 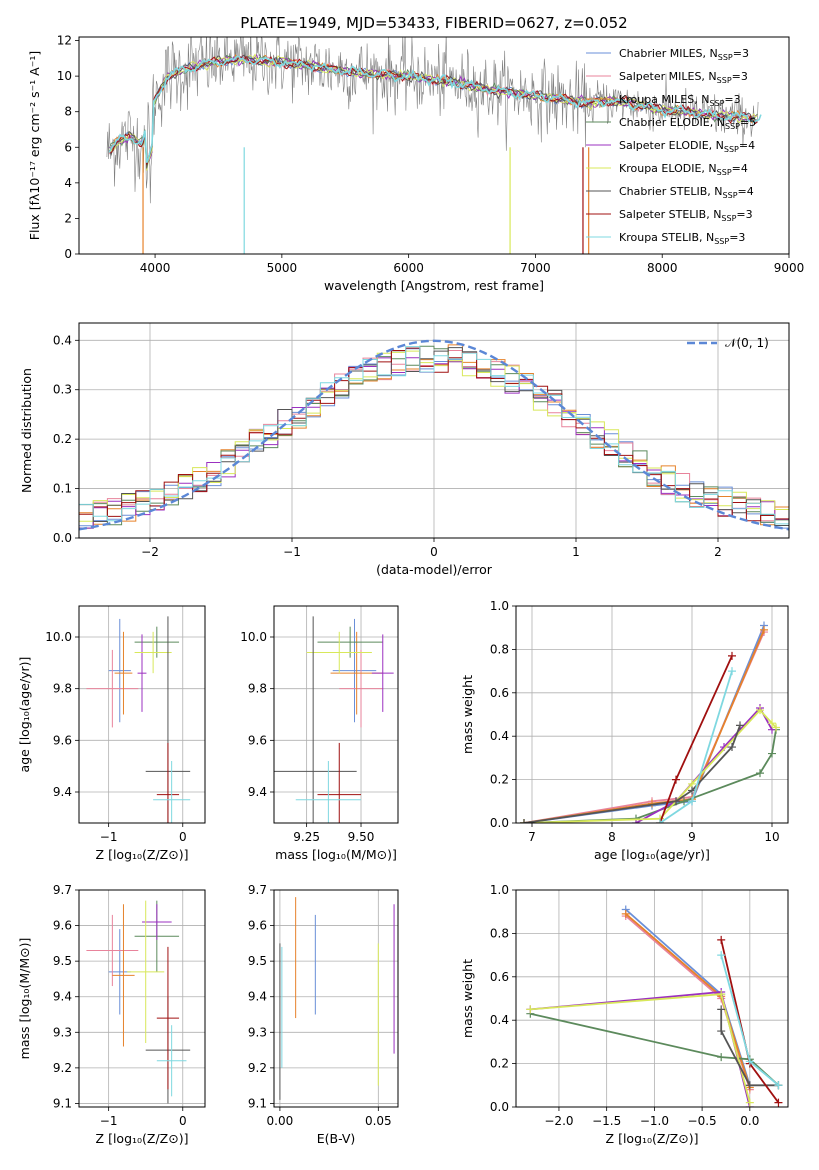 I want to click on legend-label: Kroupa STELIB, N, so click(x=666, y=237).